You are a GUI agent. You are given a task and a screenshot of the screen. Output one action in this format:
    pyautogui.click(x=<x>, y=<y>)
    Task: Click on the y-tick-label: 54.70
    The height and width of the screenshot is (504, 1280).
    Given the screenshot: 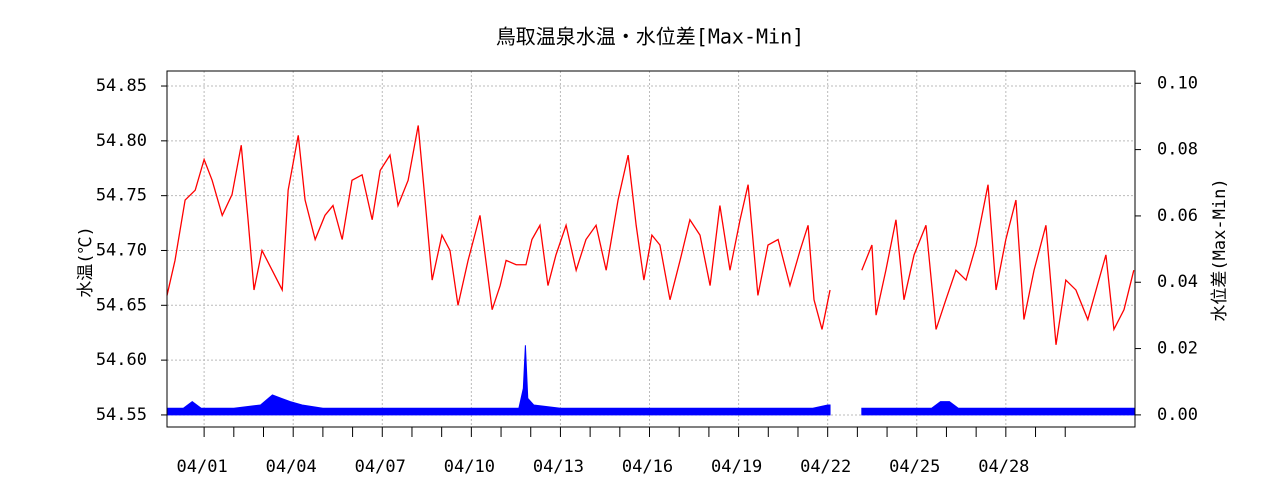 What is the action you would take?
    pyautogui.click(x=121, y=250)
    